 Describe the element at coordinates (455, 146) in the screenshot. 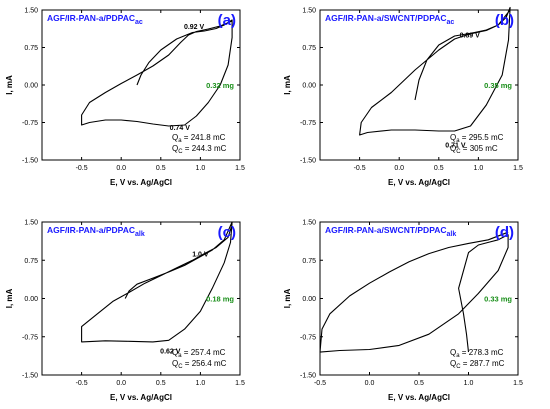

I see `peak-label: 0.71 V` at that location.